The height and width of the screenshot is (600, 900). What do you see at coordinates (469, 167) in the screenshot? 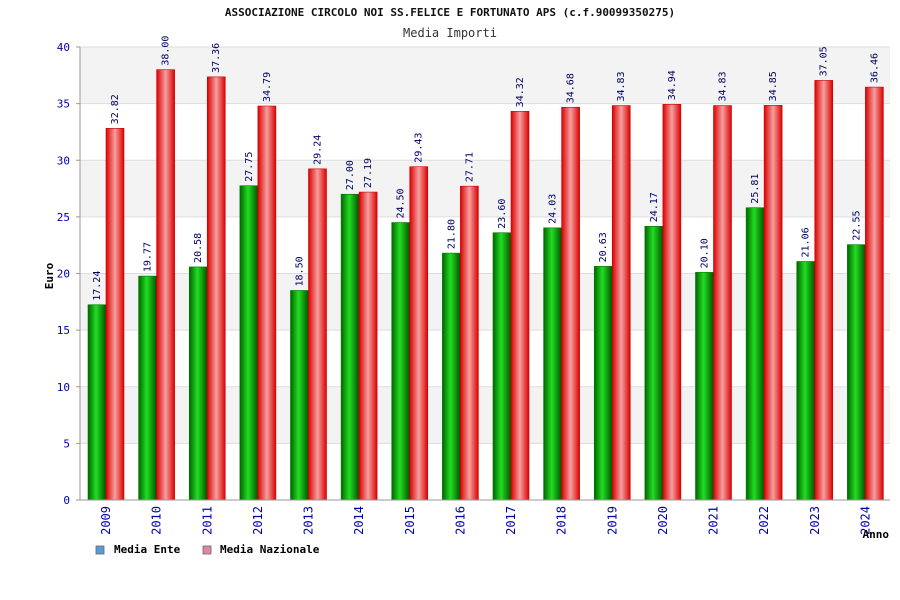
I see `data-label-media-nazionale: 27.71` at bounding box center [469, 167].